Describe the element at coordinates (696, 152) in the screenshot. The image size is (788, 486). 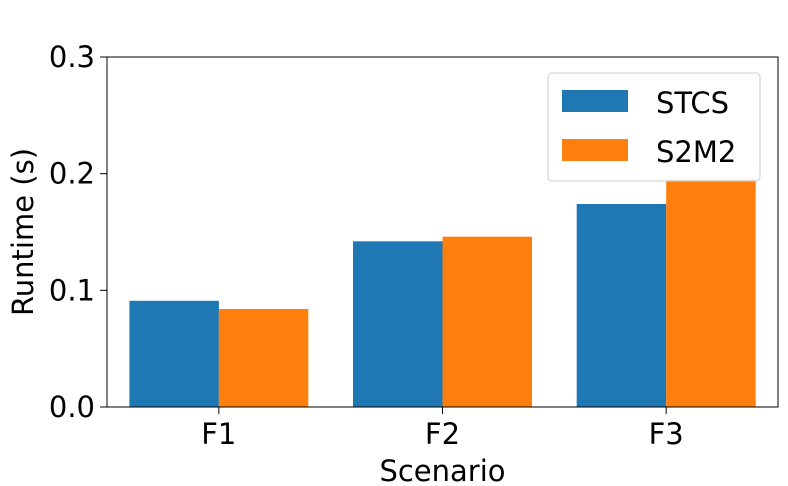
I see `legend-label-s2m2: S2M2` at that location.